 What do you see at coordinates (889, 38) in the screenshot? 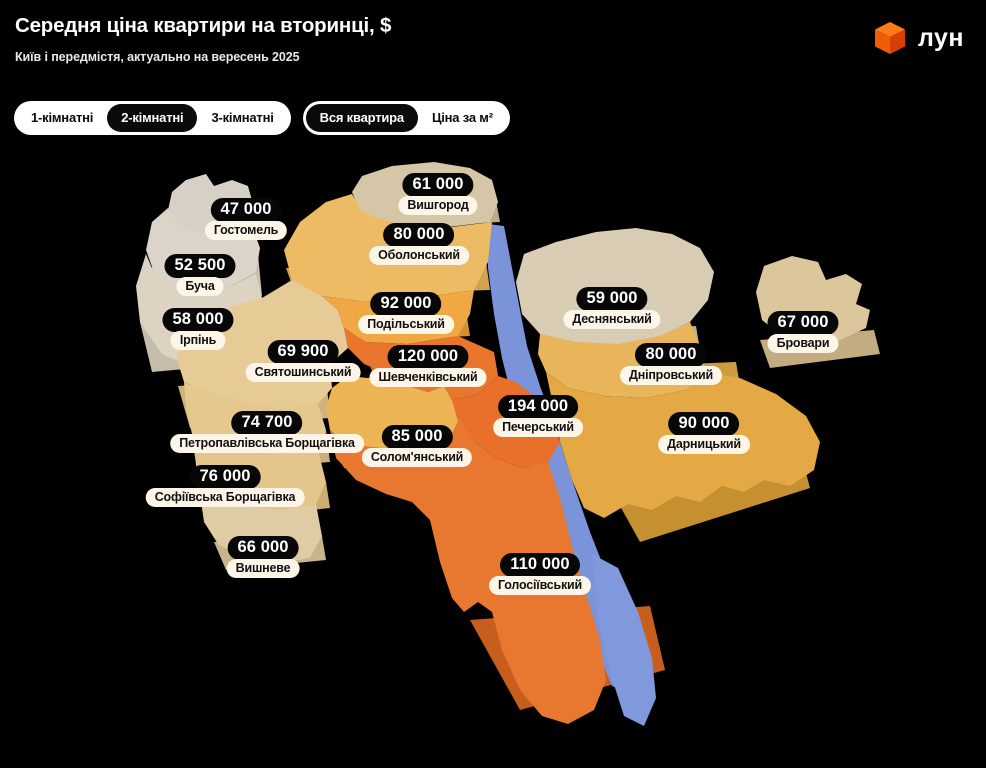
I see `cube-icon` at bounding box center [889, 38].